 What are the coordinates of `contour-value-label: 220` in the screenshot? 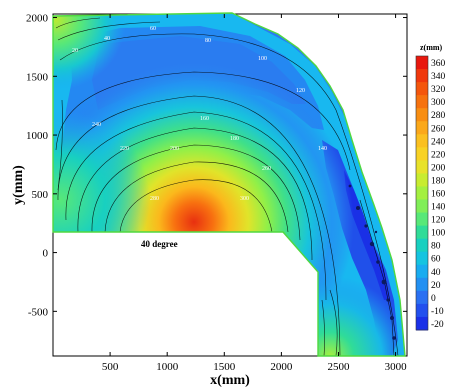 It's located at (124, 149).